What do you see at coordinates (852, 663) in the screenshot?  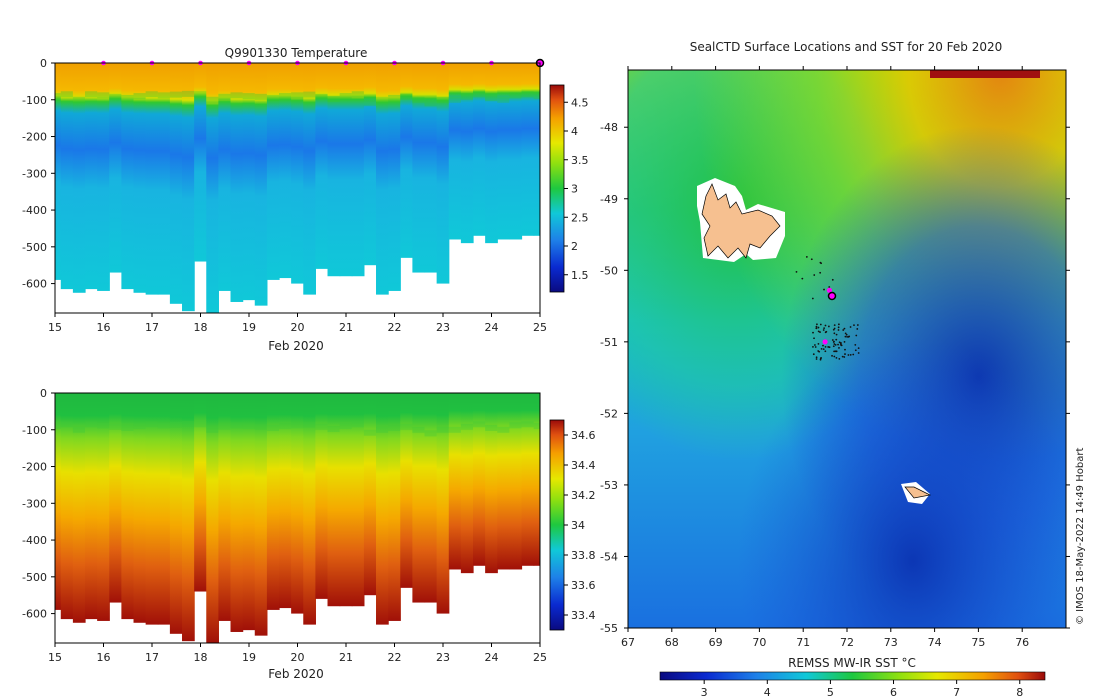 I see `map-colorbar-label: REMSS MW-IR SST °C` at bounding box center [852, 663].